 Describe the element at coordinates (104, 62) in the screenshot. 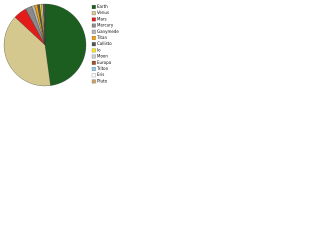

I see `legend-label: Europa` at that location.